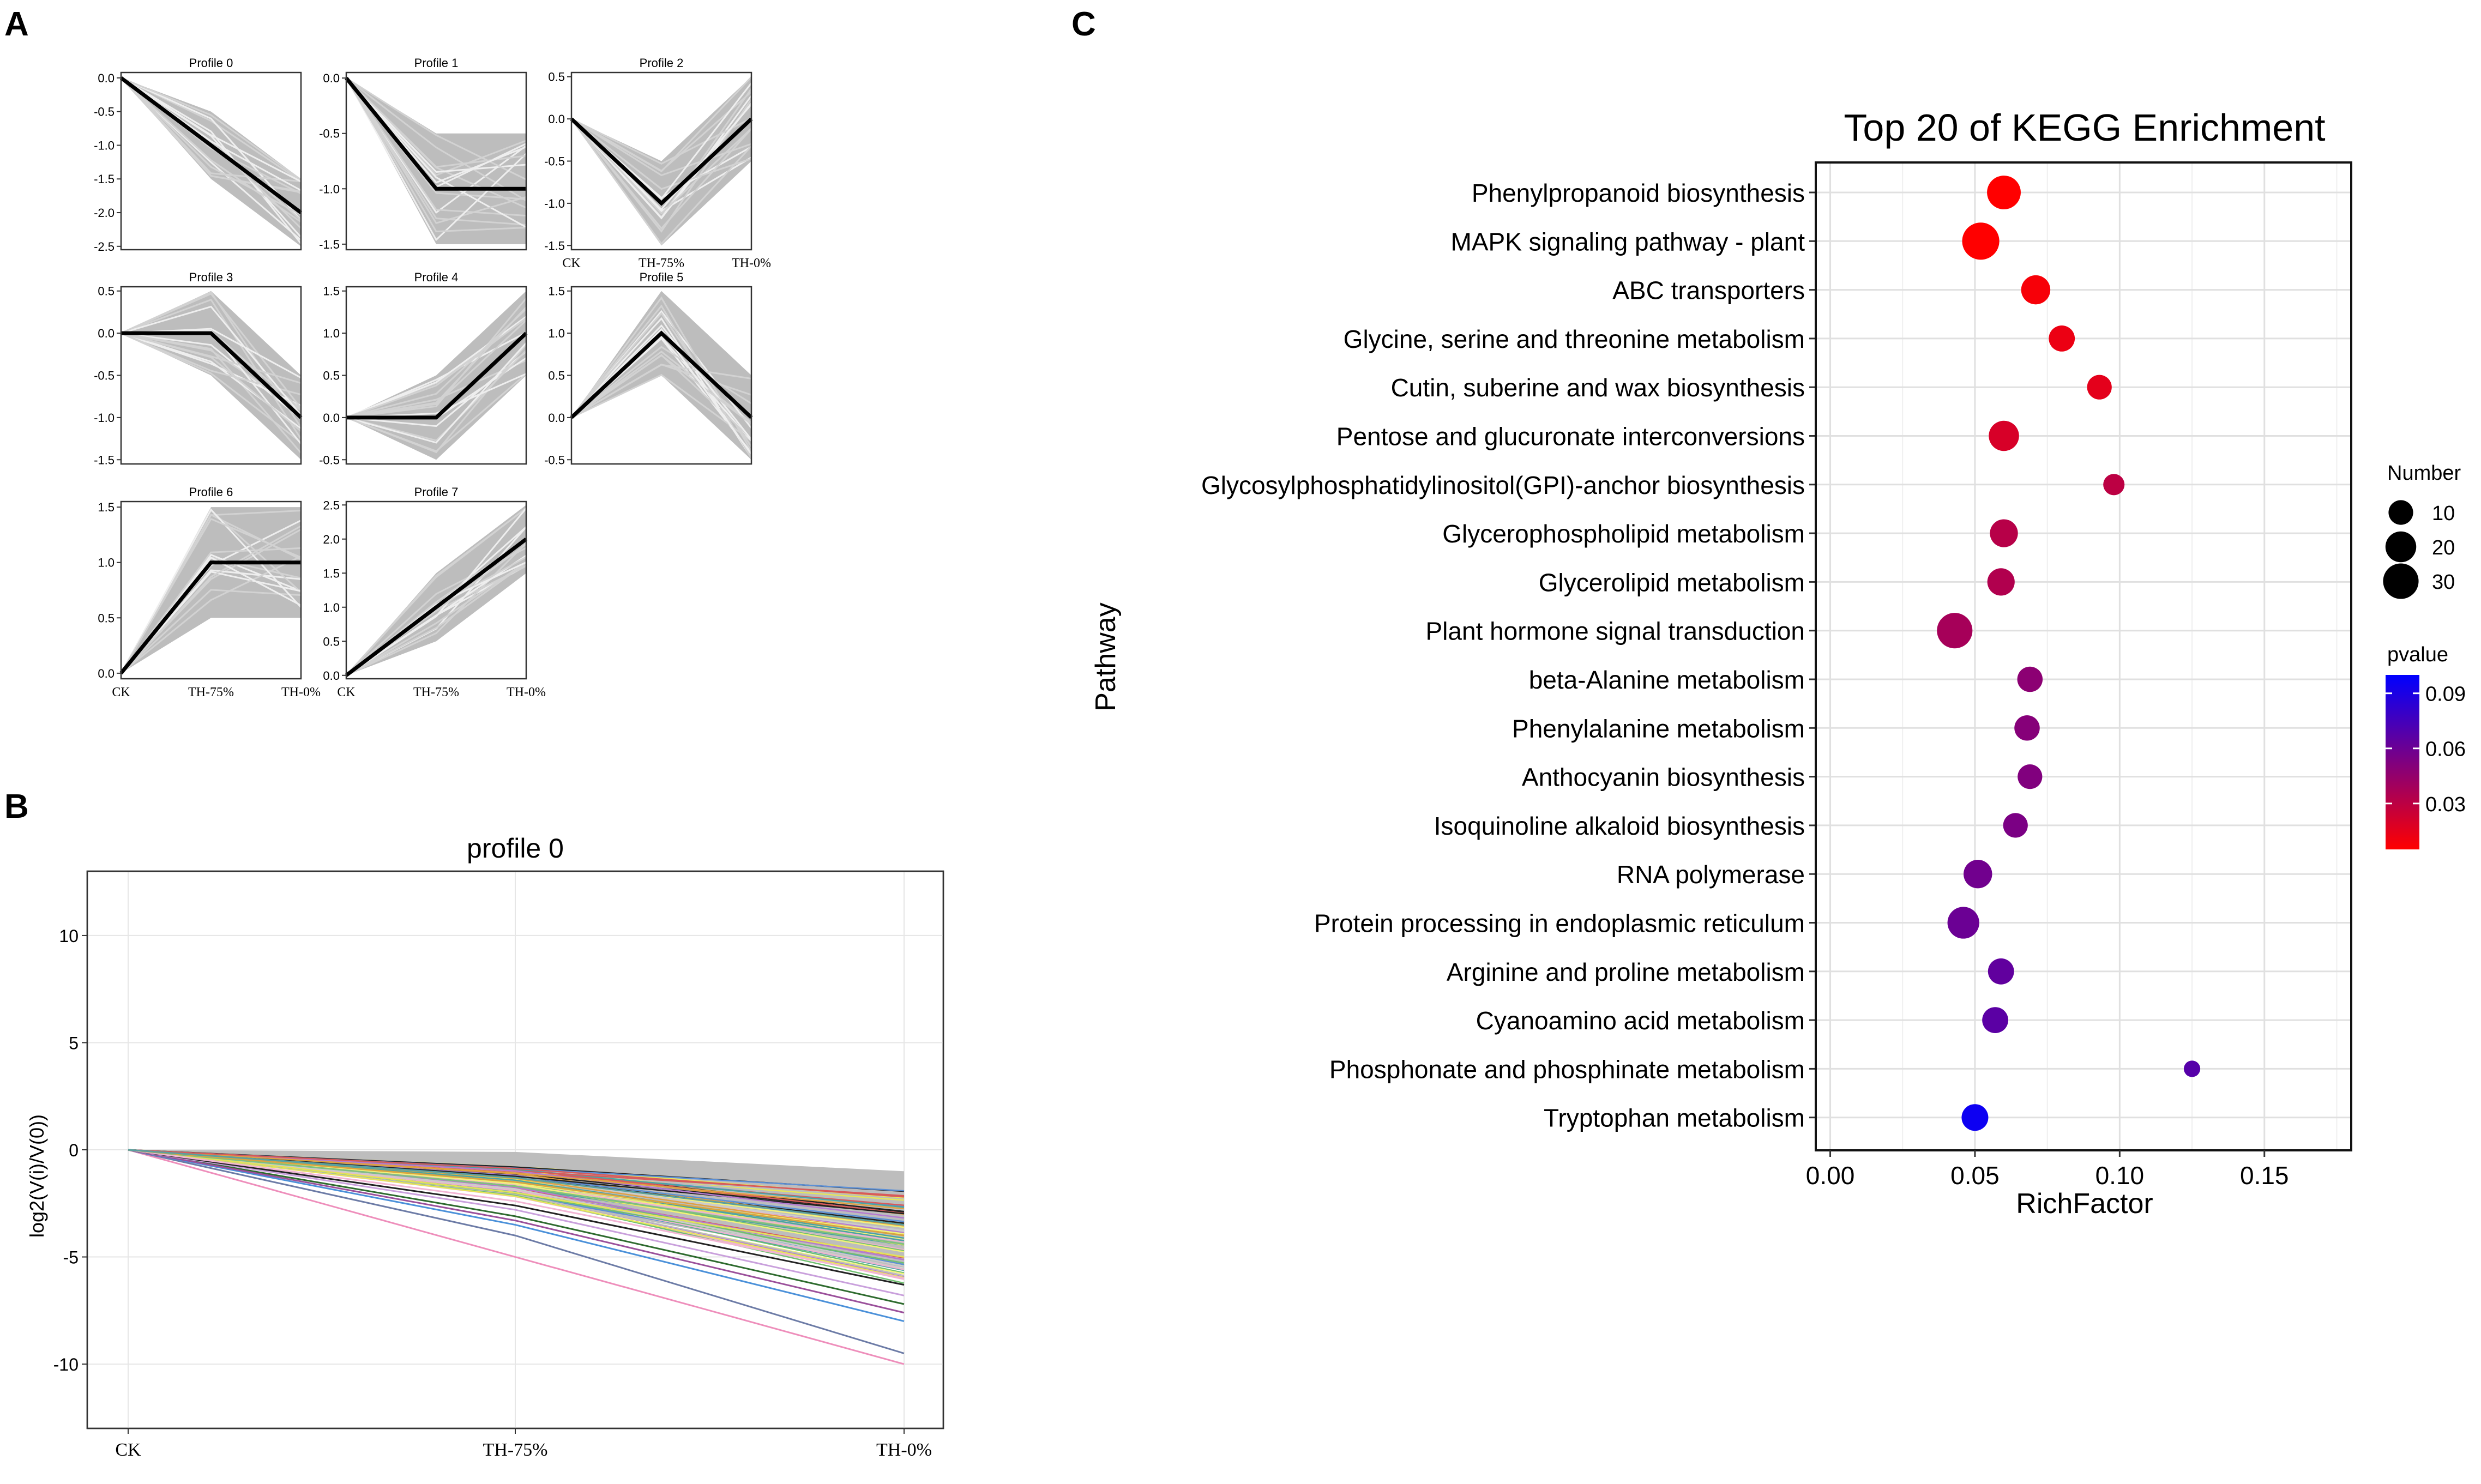 This screenshot has height=1484, width=2481. Describe the element at coordinates (1708, 290) in the screenshot. I see `pathway-label: ABC transporters` at that location.